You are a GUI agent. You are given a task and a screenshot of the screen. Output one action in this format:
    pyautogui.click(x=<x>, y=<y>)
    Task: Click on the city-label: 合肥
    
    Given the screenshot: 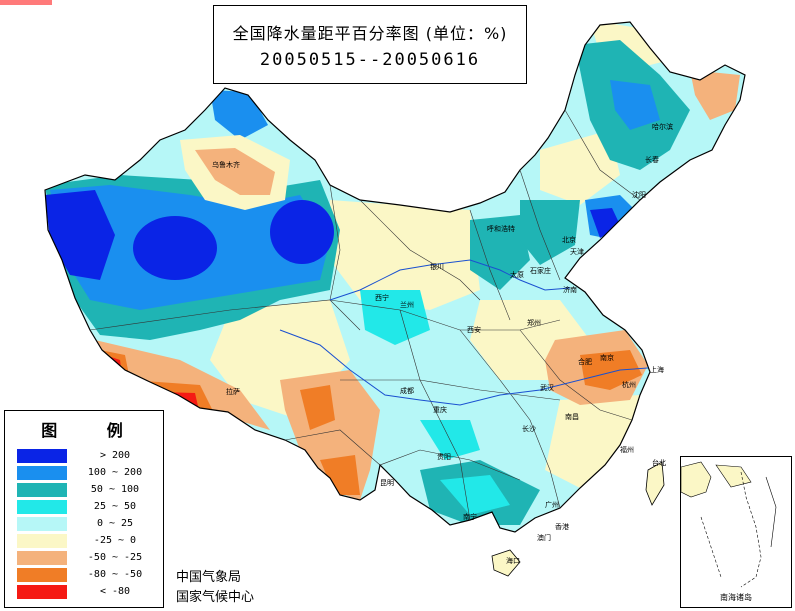 What is the action you would take?
    pyautogui.click(x=585, y=362)
    